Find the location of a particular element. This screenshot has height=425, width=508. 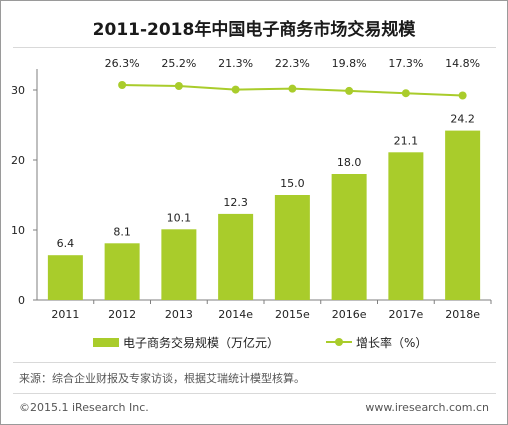

x-tick-label: 2011 is located at coordinates (65, 314).